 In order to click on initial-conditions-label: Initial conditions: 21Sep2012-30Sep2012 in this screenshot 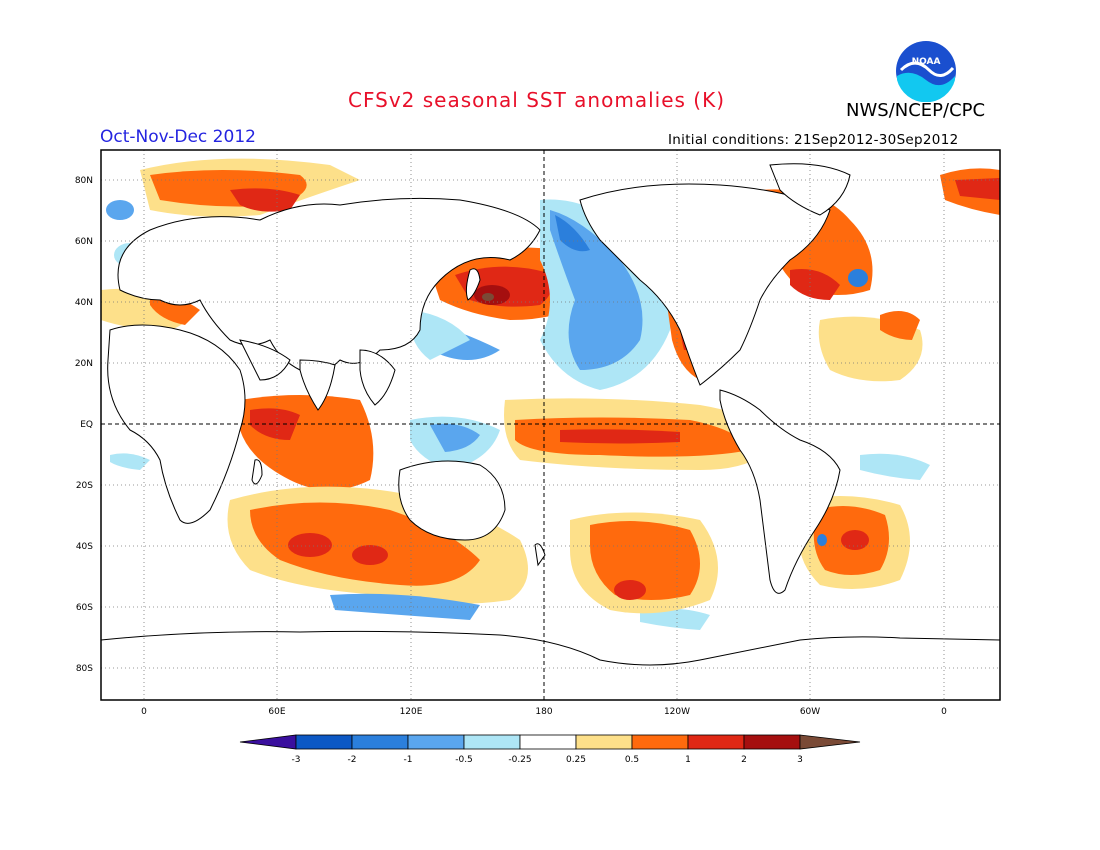, I will do `click(813, 140)`.